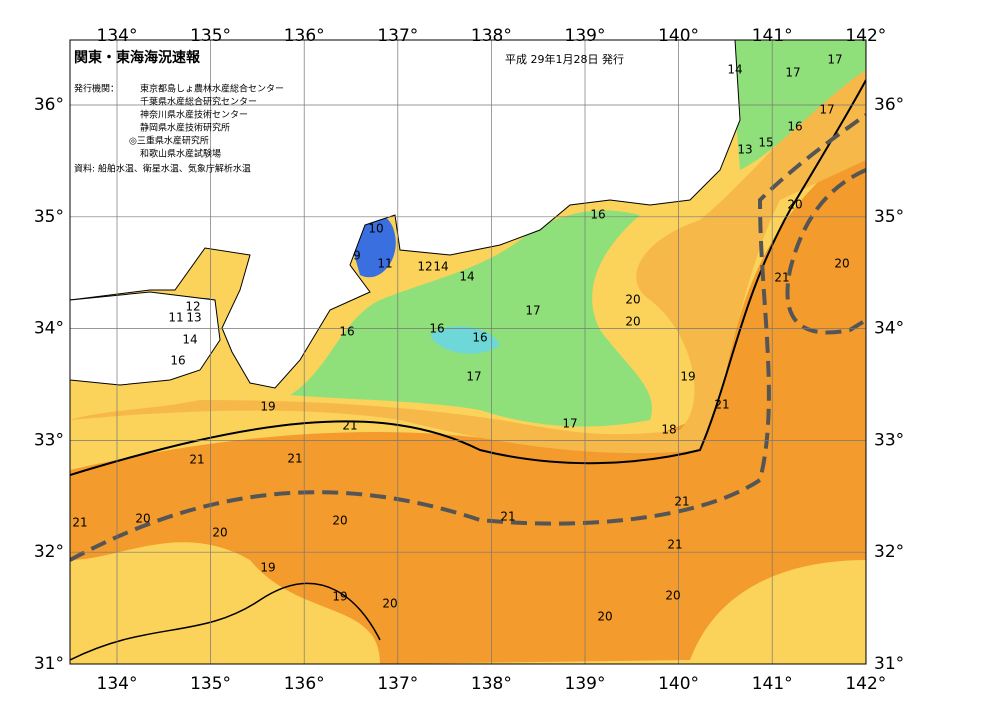 Image resolution: width=1002 pixels, height=709 pixels. I want to click on contour-label: 18, so click(668, 430).